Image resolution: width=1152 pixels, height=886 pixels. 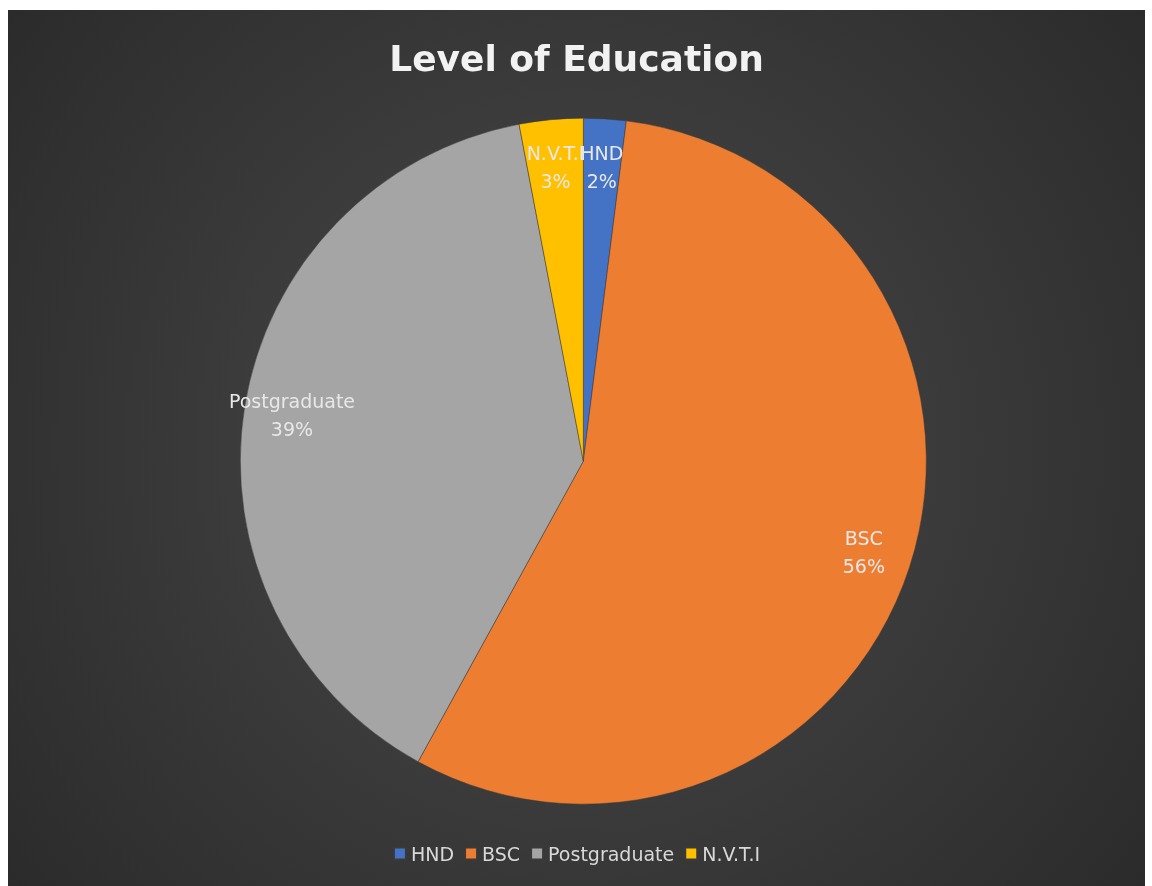 I want to click on legend-label: N.V.T.I, so click(x=731, y=853).